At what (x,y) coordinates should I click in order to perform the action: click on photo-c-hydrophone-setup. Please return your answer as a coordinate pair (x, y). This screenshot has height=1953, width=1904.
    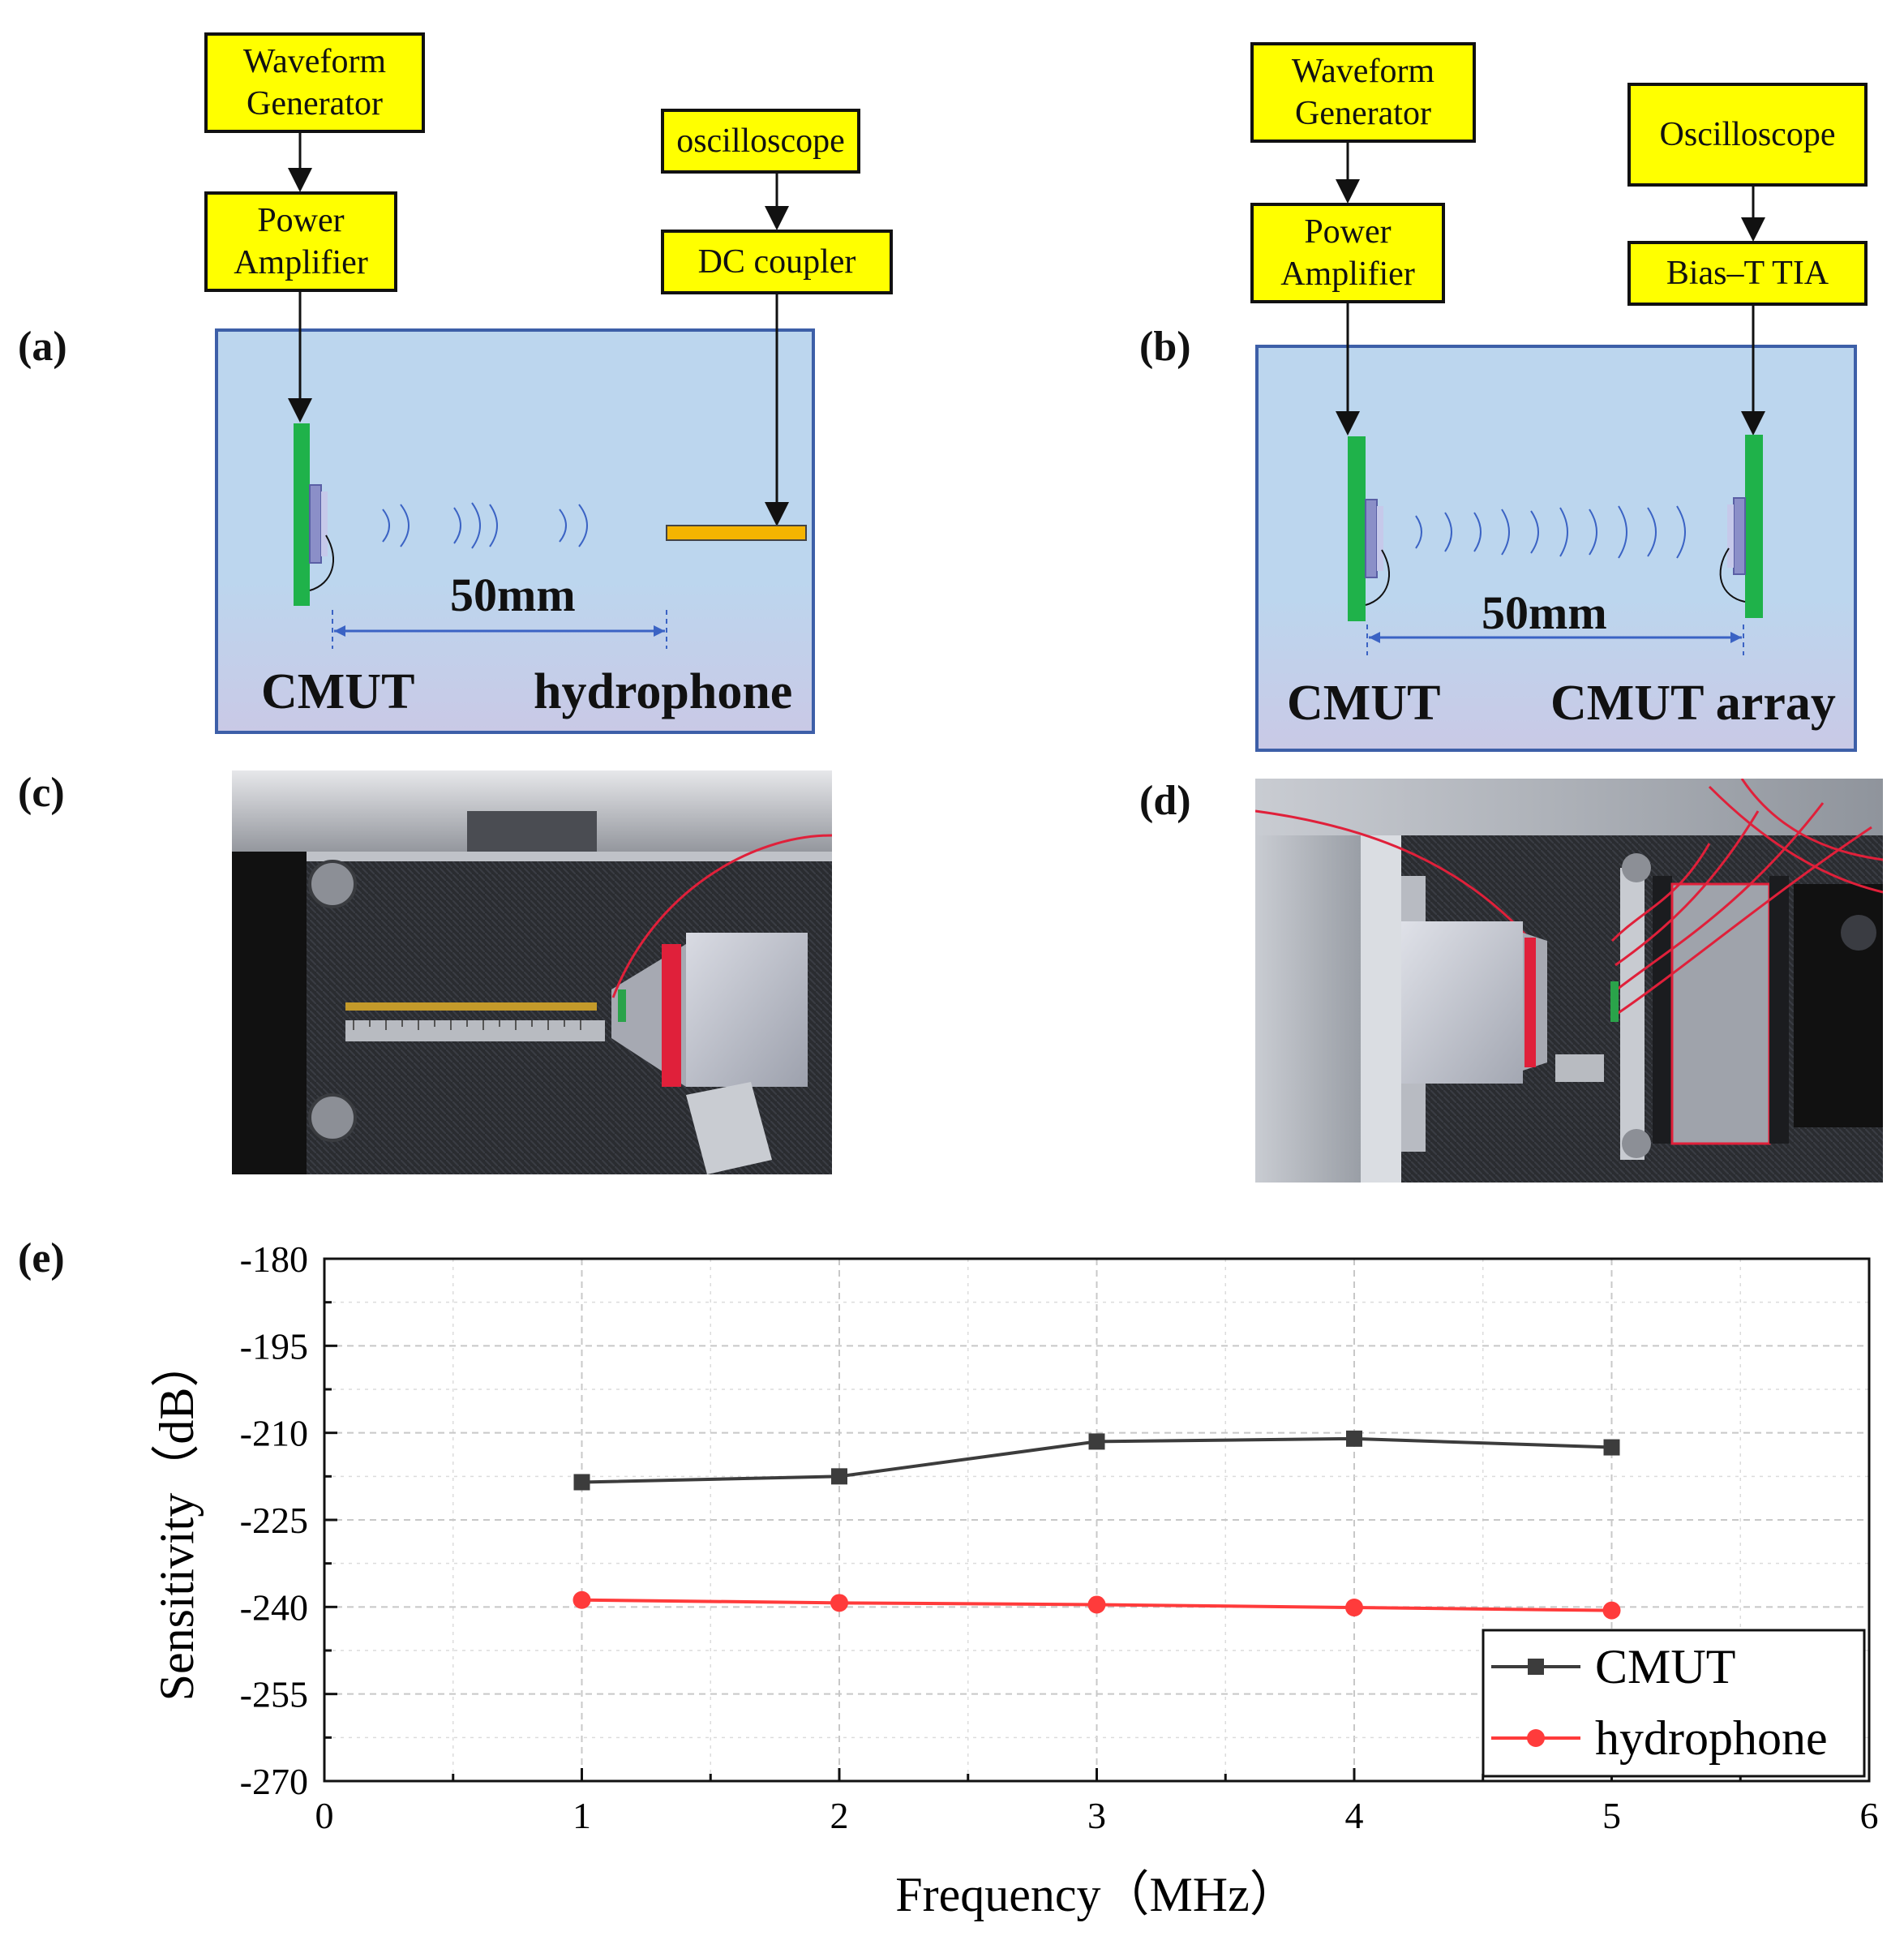
    Looking at the image, I should click on (532, 972).